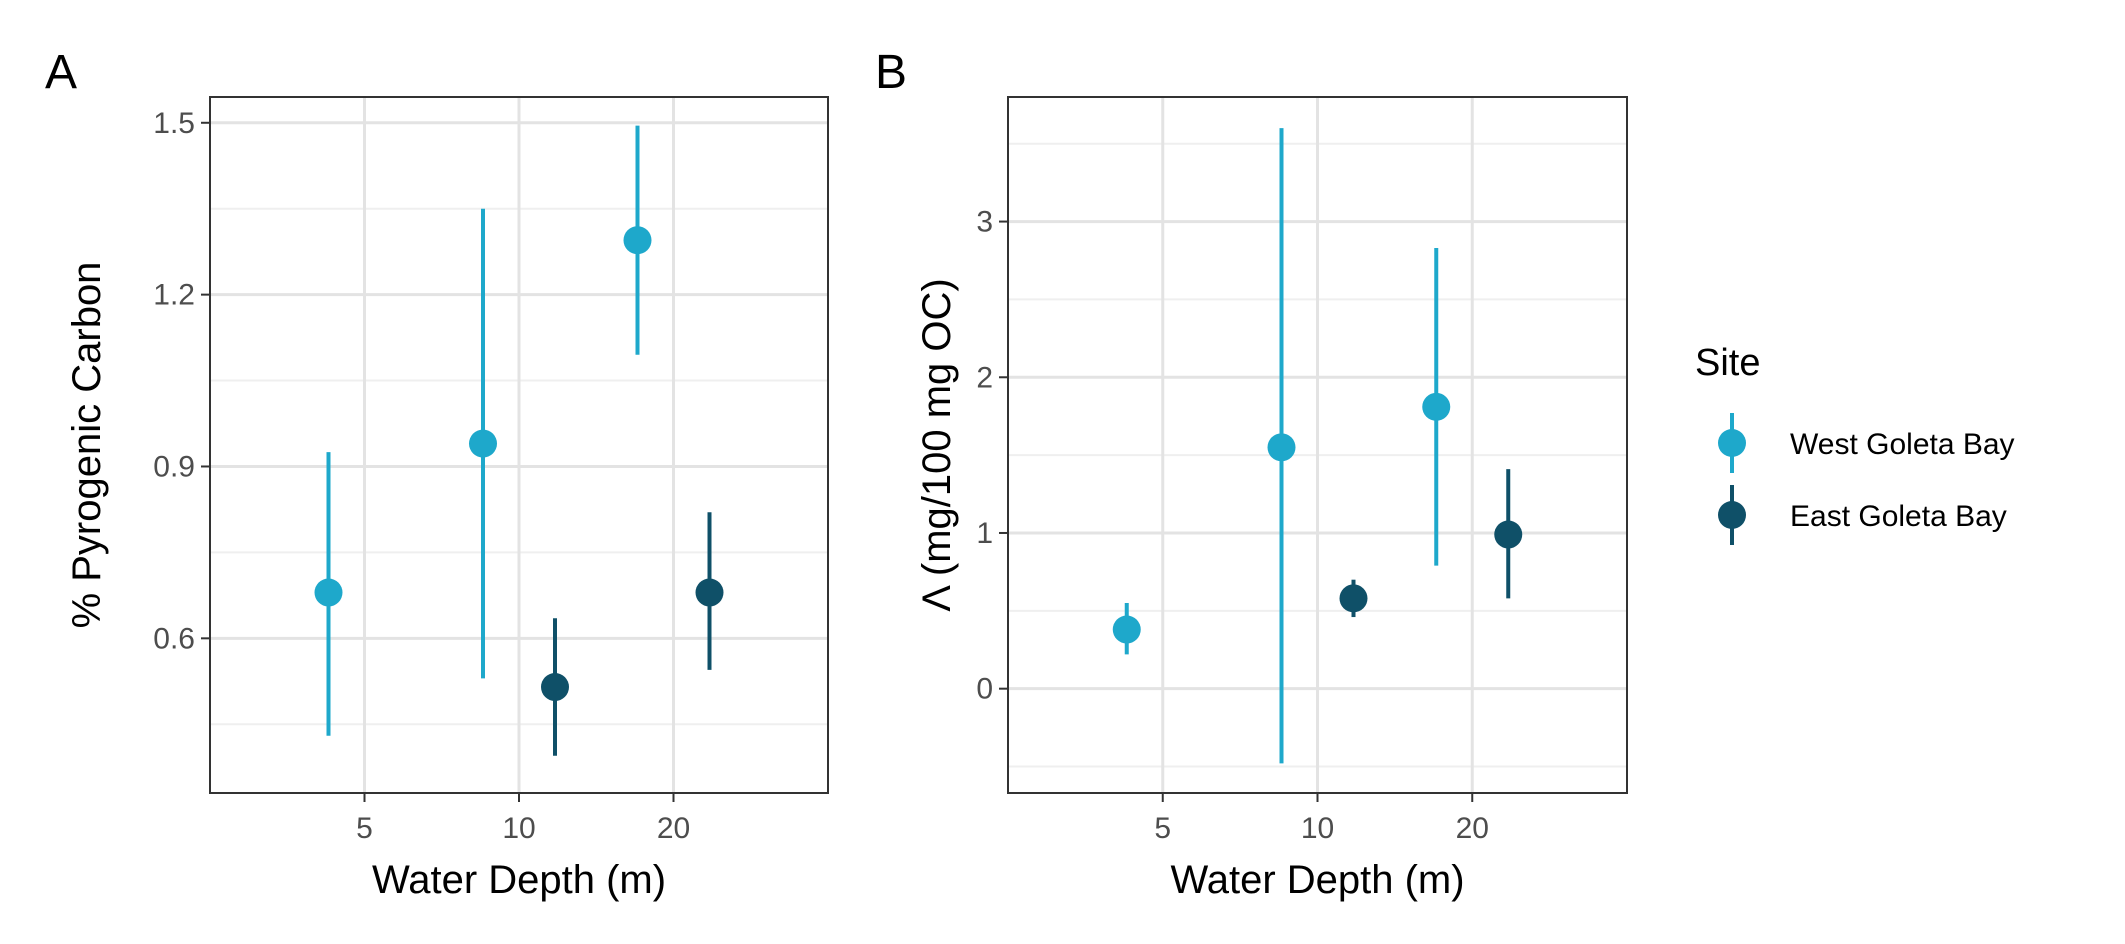  I want to click on y-tick-label: 0, so click(984, 689).